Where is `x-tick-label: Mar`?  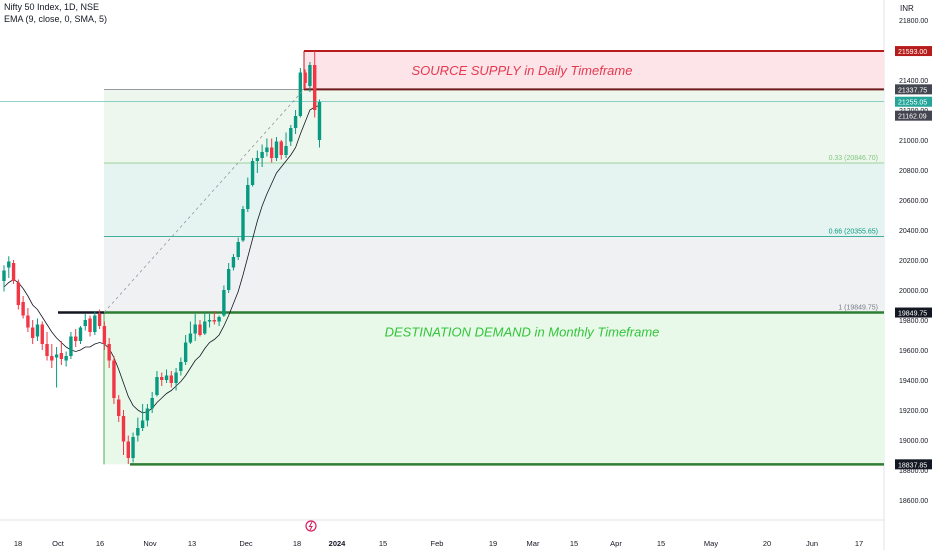 x-tick-label: Mar is located at coordinates (533, 543).